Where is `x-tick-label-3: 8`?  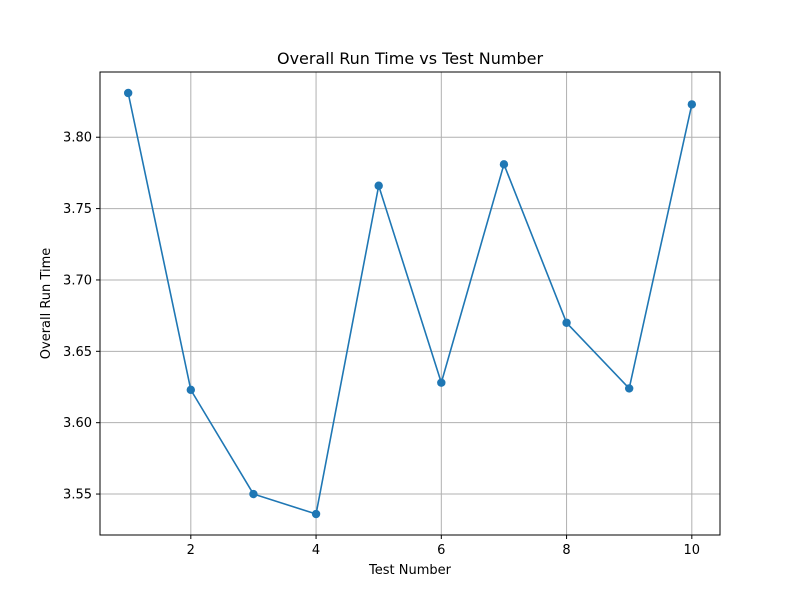 x-tick-label-3: 8 is located at coordinates (566, 550).